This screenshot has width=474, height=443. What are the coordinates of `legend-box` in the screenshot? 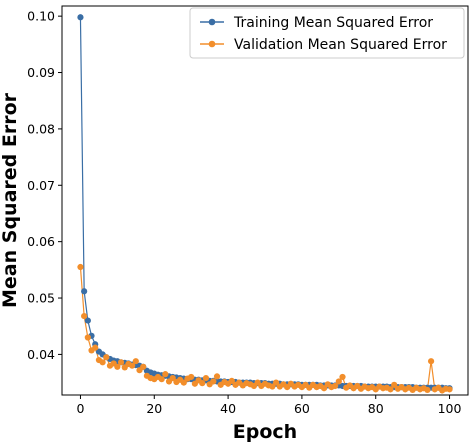 It's located at (327, 33).